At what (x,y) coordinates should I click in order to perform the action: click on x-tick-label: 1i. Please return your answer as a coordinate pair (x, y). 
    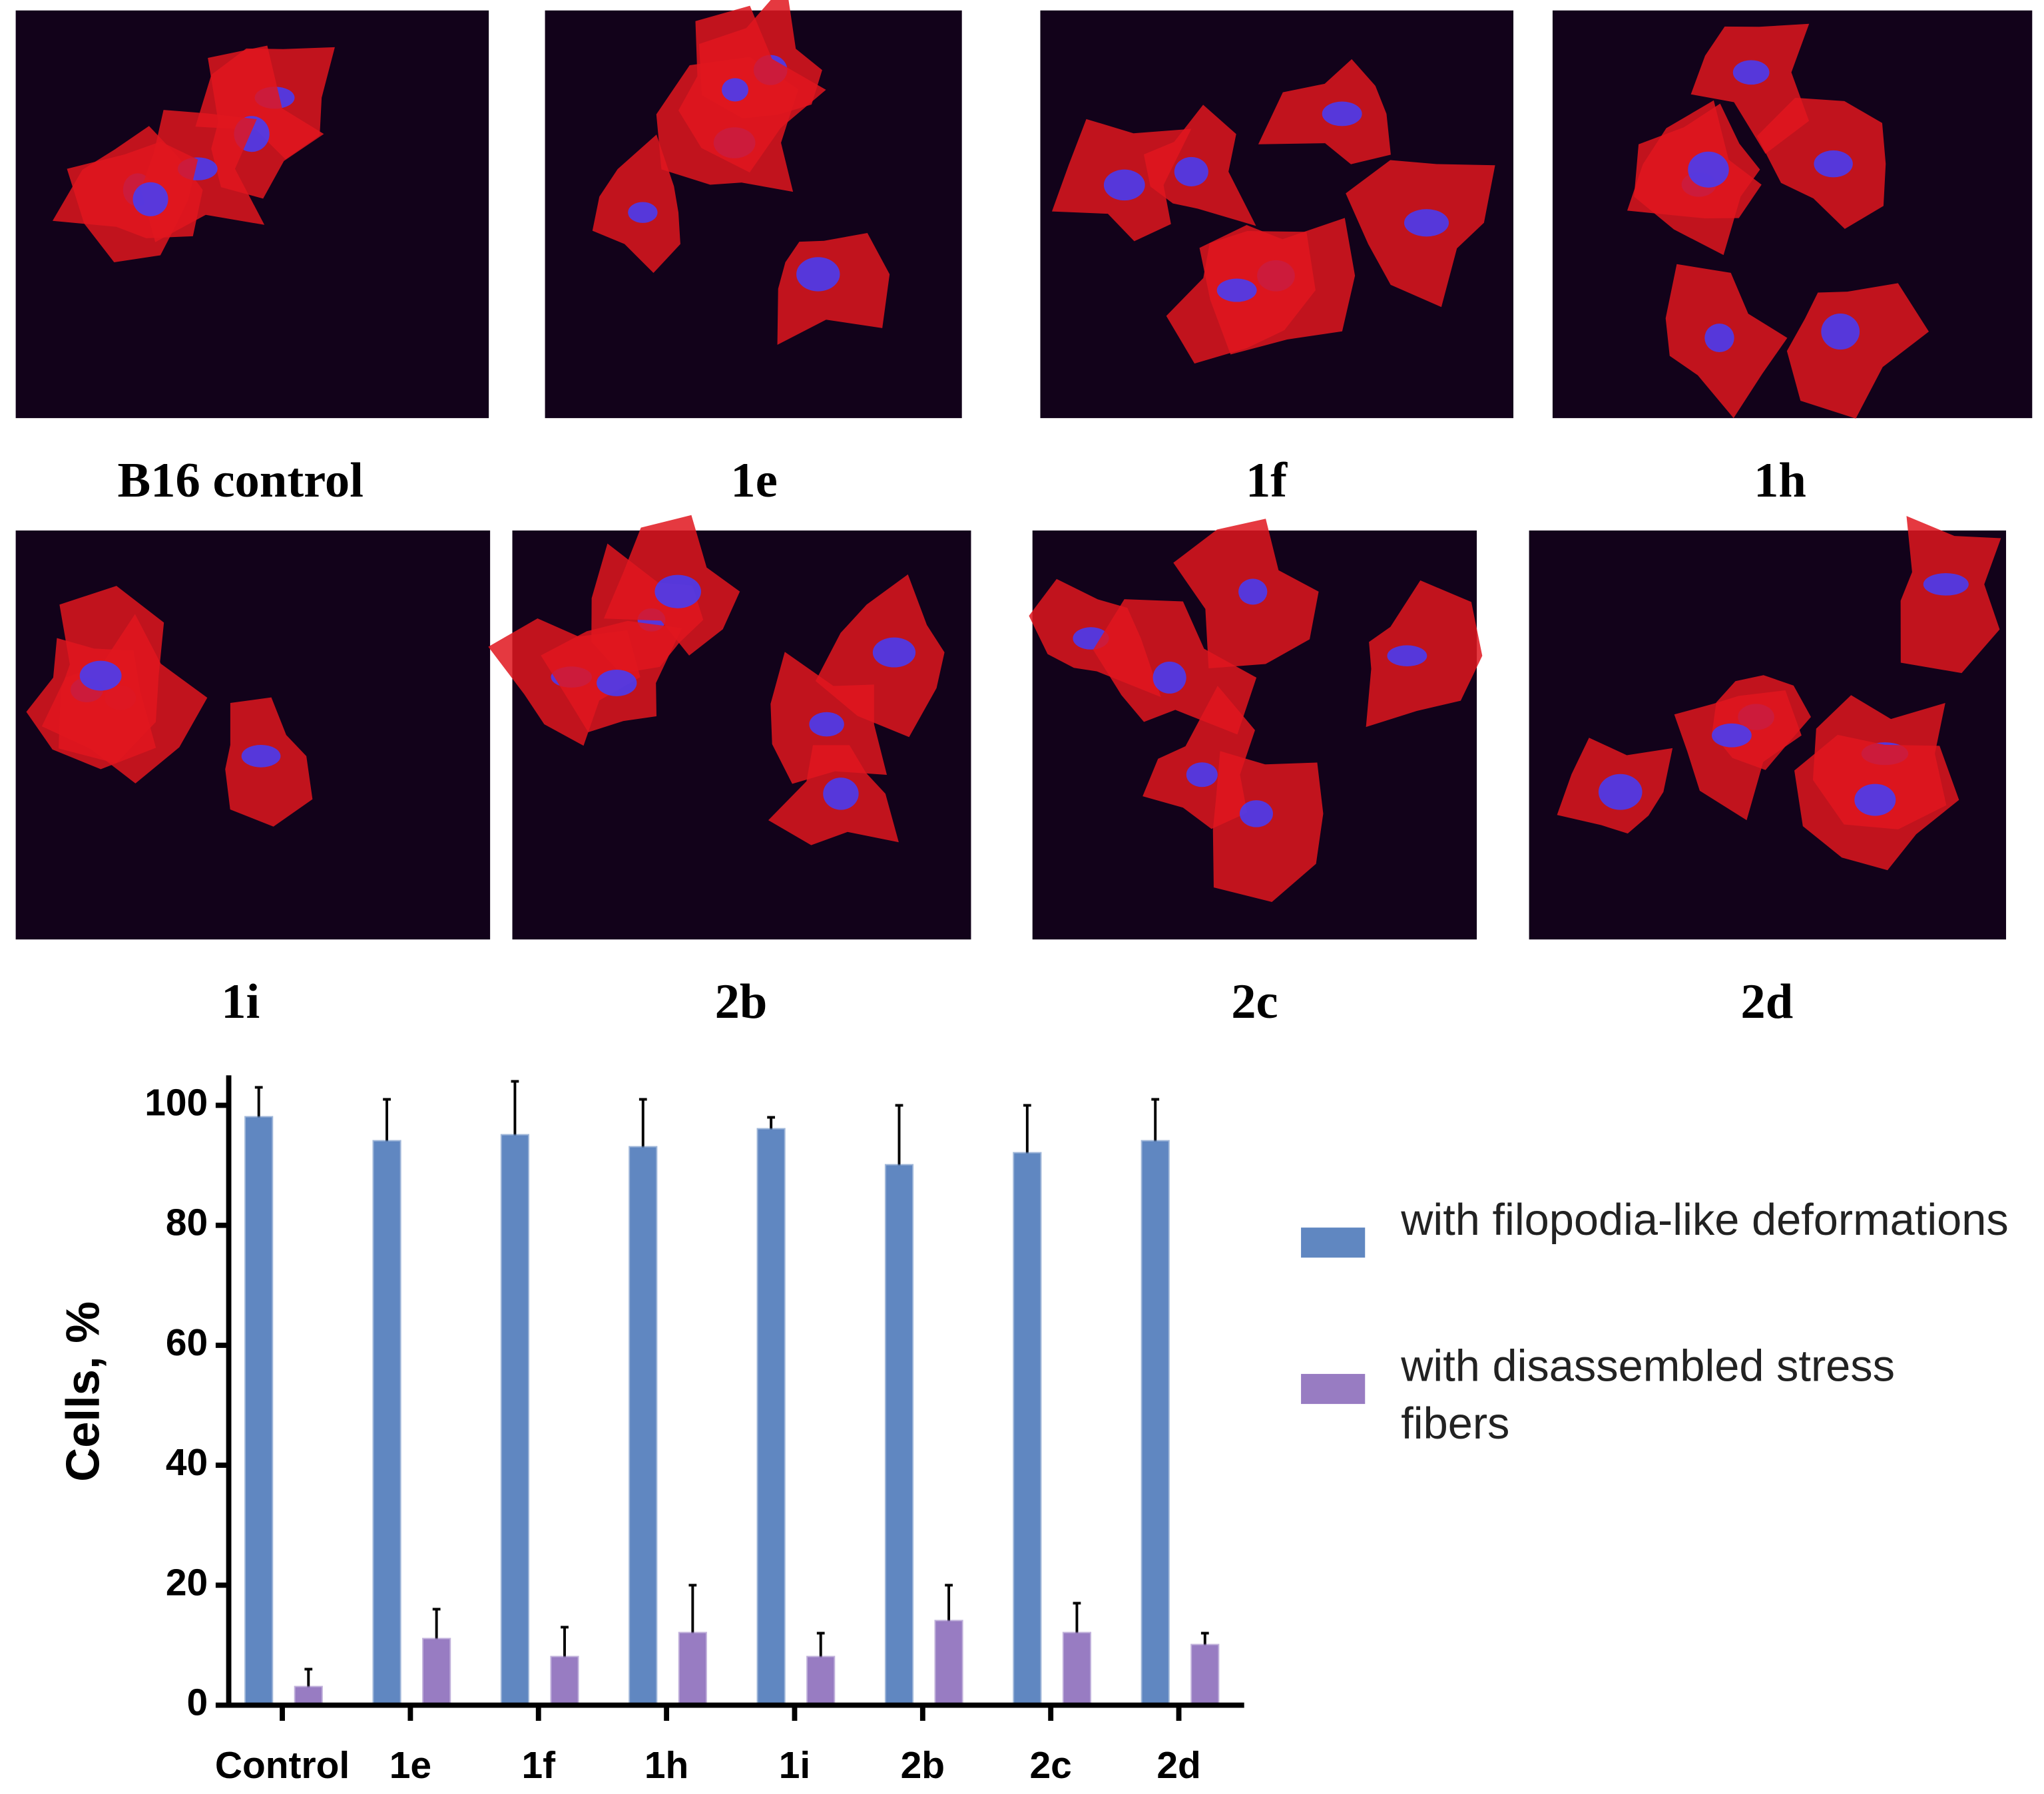
    Looking at the image, I should click on (794, 1765).